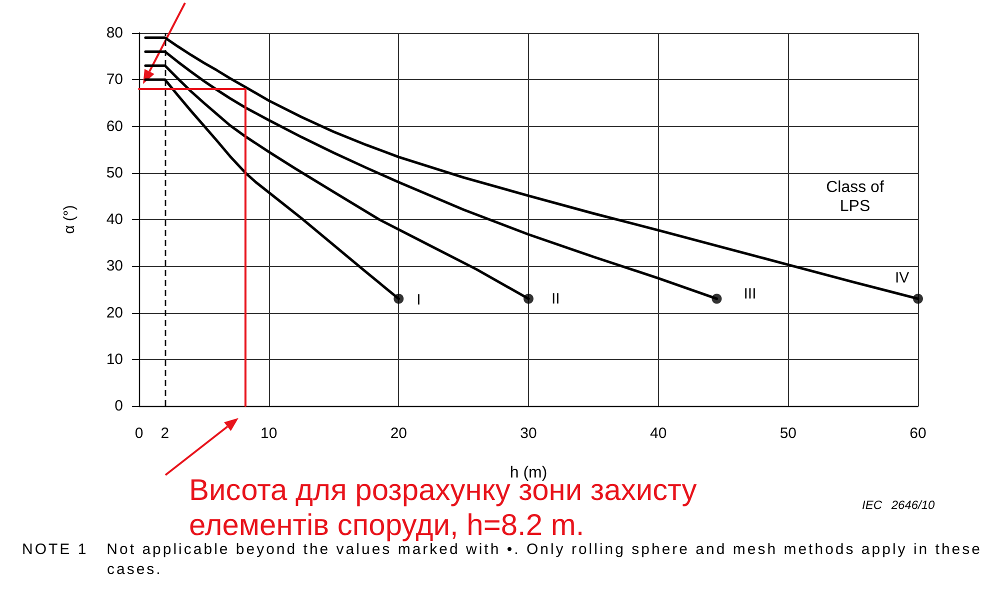  Describe the element at coordinates (502, 560) in the screenshot. I see `text: NOTE 1 Not applicable beyond the values marked with •. Only rolling sphere and mesh methods apply in these cases.` at that location.